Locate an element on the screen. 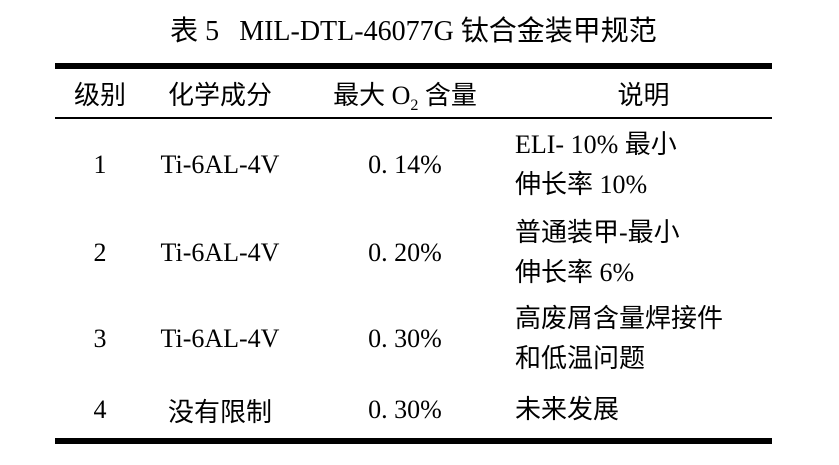  note-line: ELI- 10% 最小 is located at coordinates (596, 144).